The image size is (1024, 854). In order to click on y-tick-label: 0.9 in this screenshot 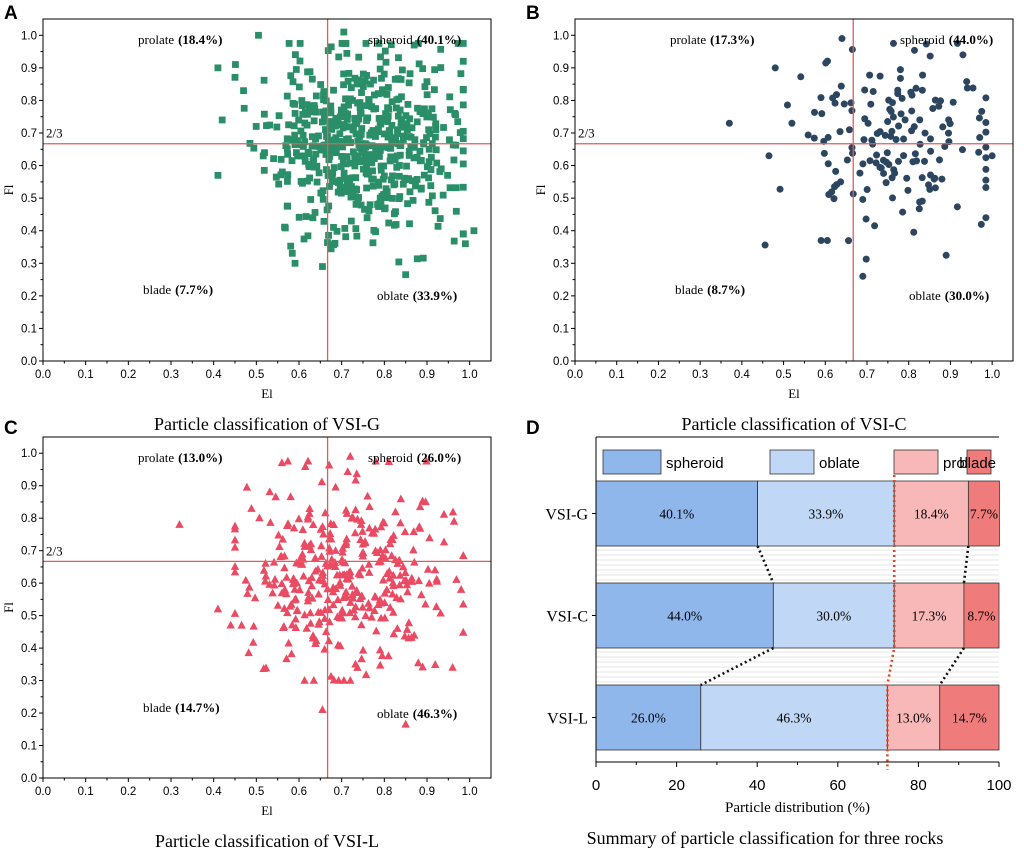, I will do `click(29, 487)`.